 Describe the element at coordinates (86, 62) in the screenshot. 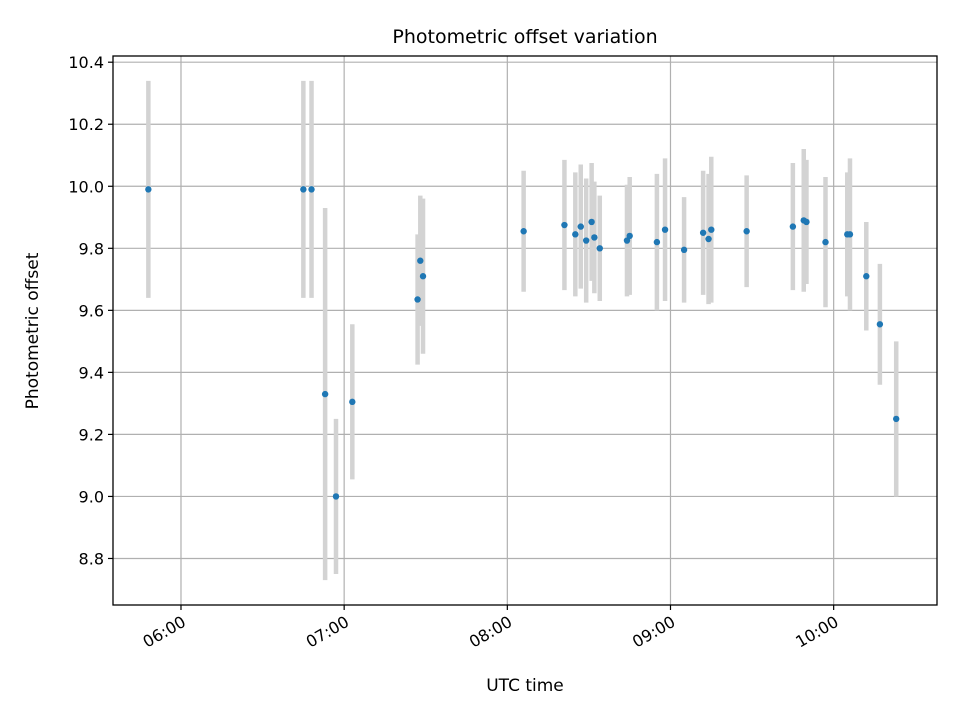

I see `y-tick-label: 10.4` at that location.